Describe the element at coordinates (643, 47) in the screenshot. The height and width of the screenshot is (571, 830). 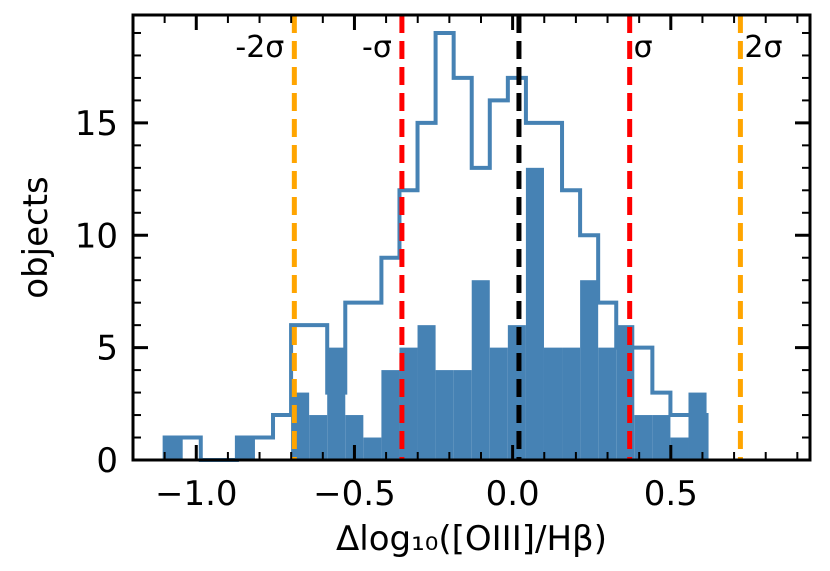
I see `sigma-label: σ` at that location.